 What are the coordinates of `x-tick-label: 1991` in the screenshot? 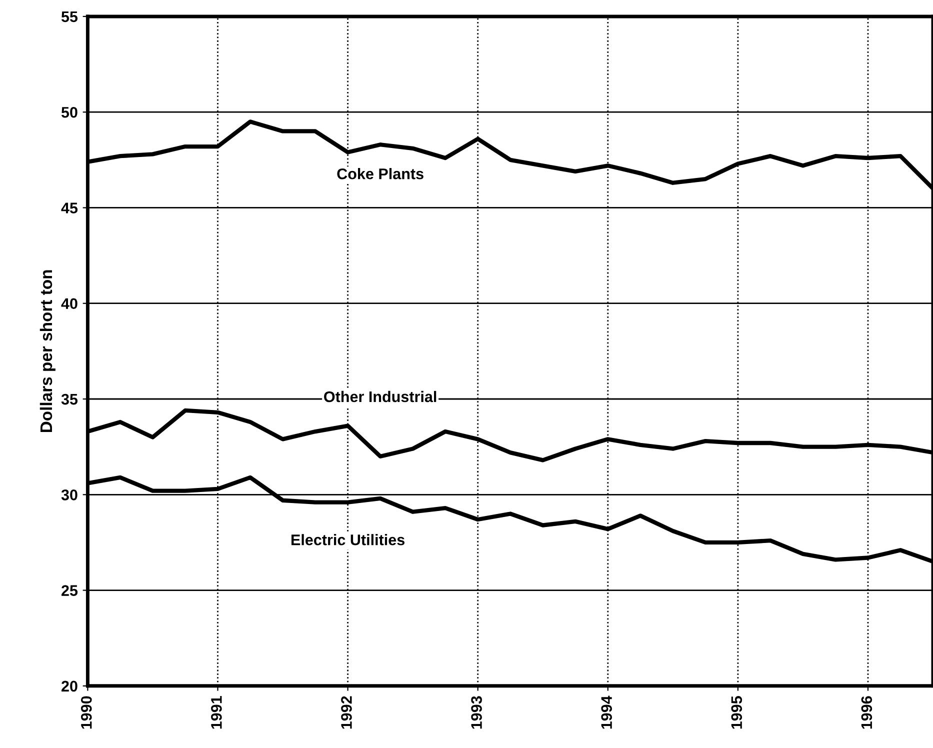 It's located at (216, 712).